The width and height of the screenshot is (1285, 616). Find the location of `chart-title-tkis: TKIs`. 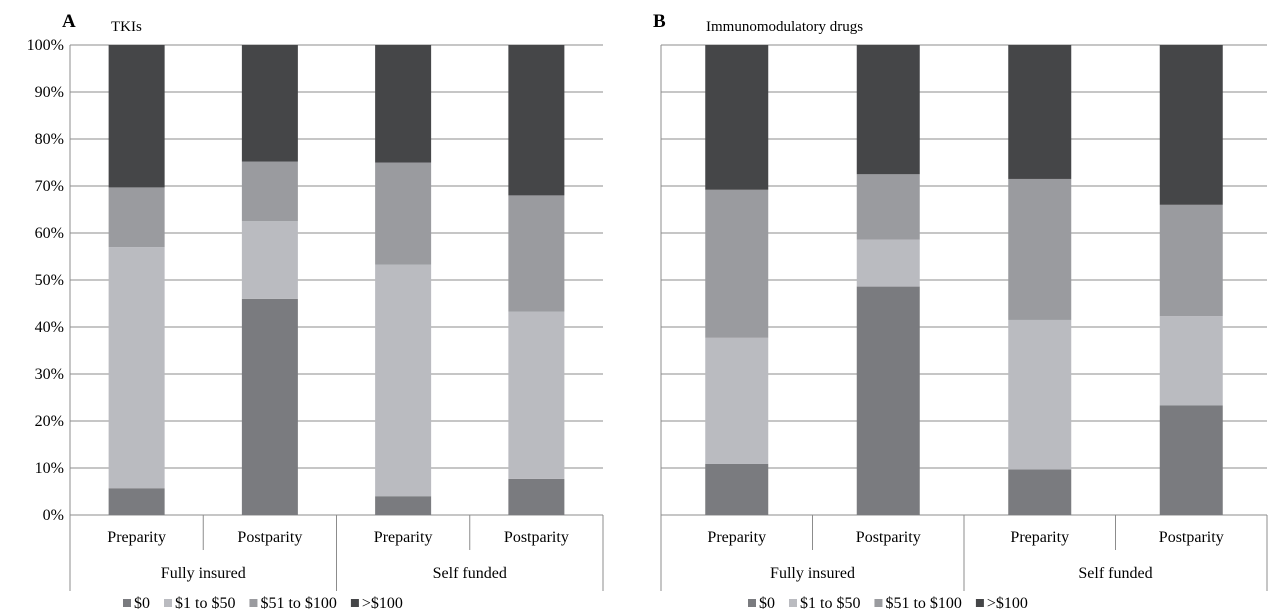

chart-title-tkis: TKIs is located at coordinates (126, 27).